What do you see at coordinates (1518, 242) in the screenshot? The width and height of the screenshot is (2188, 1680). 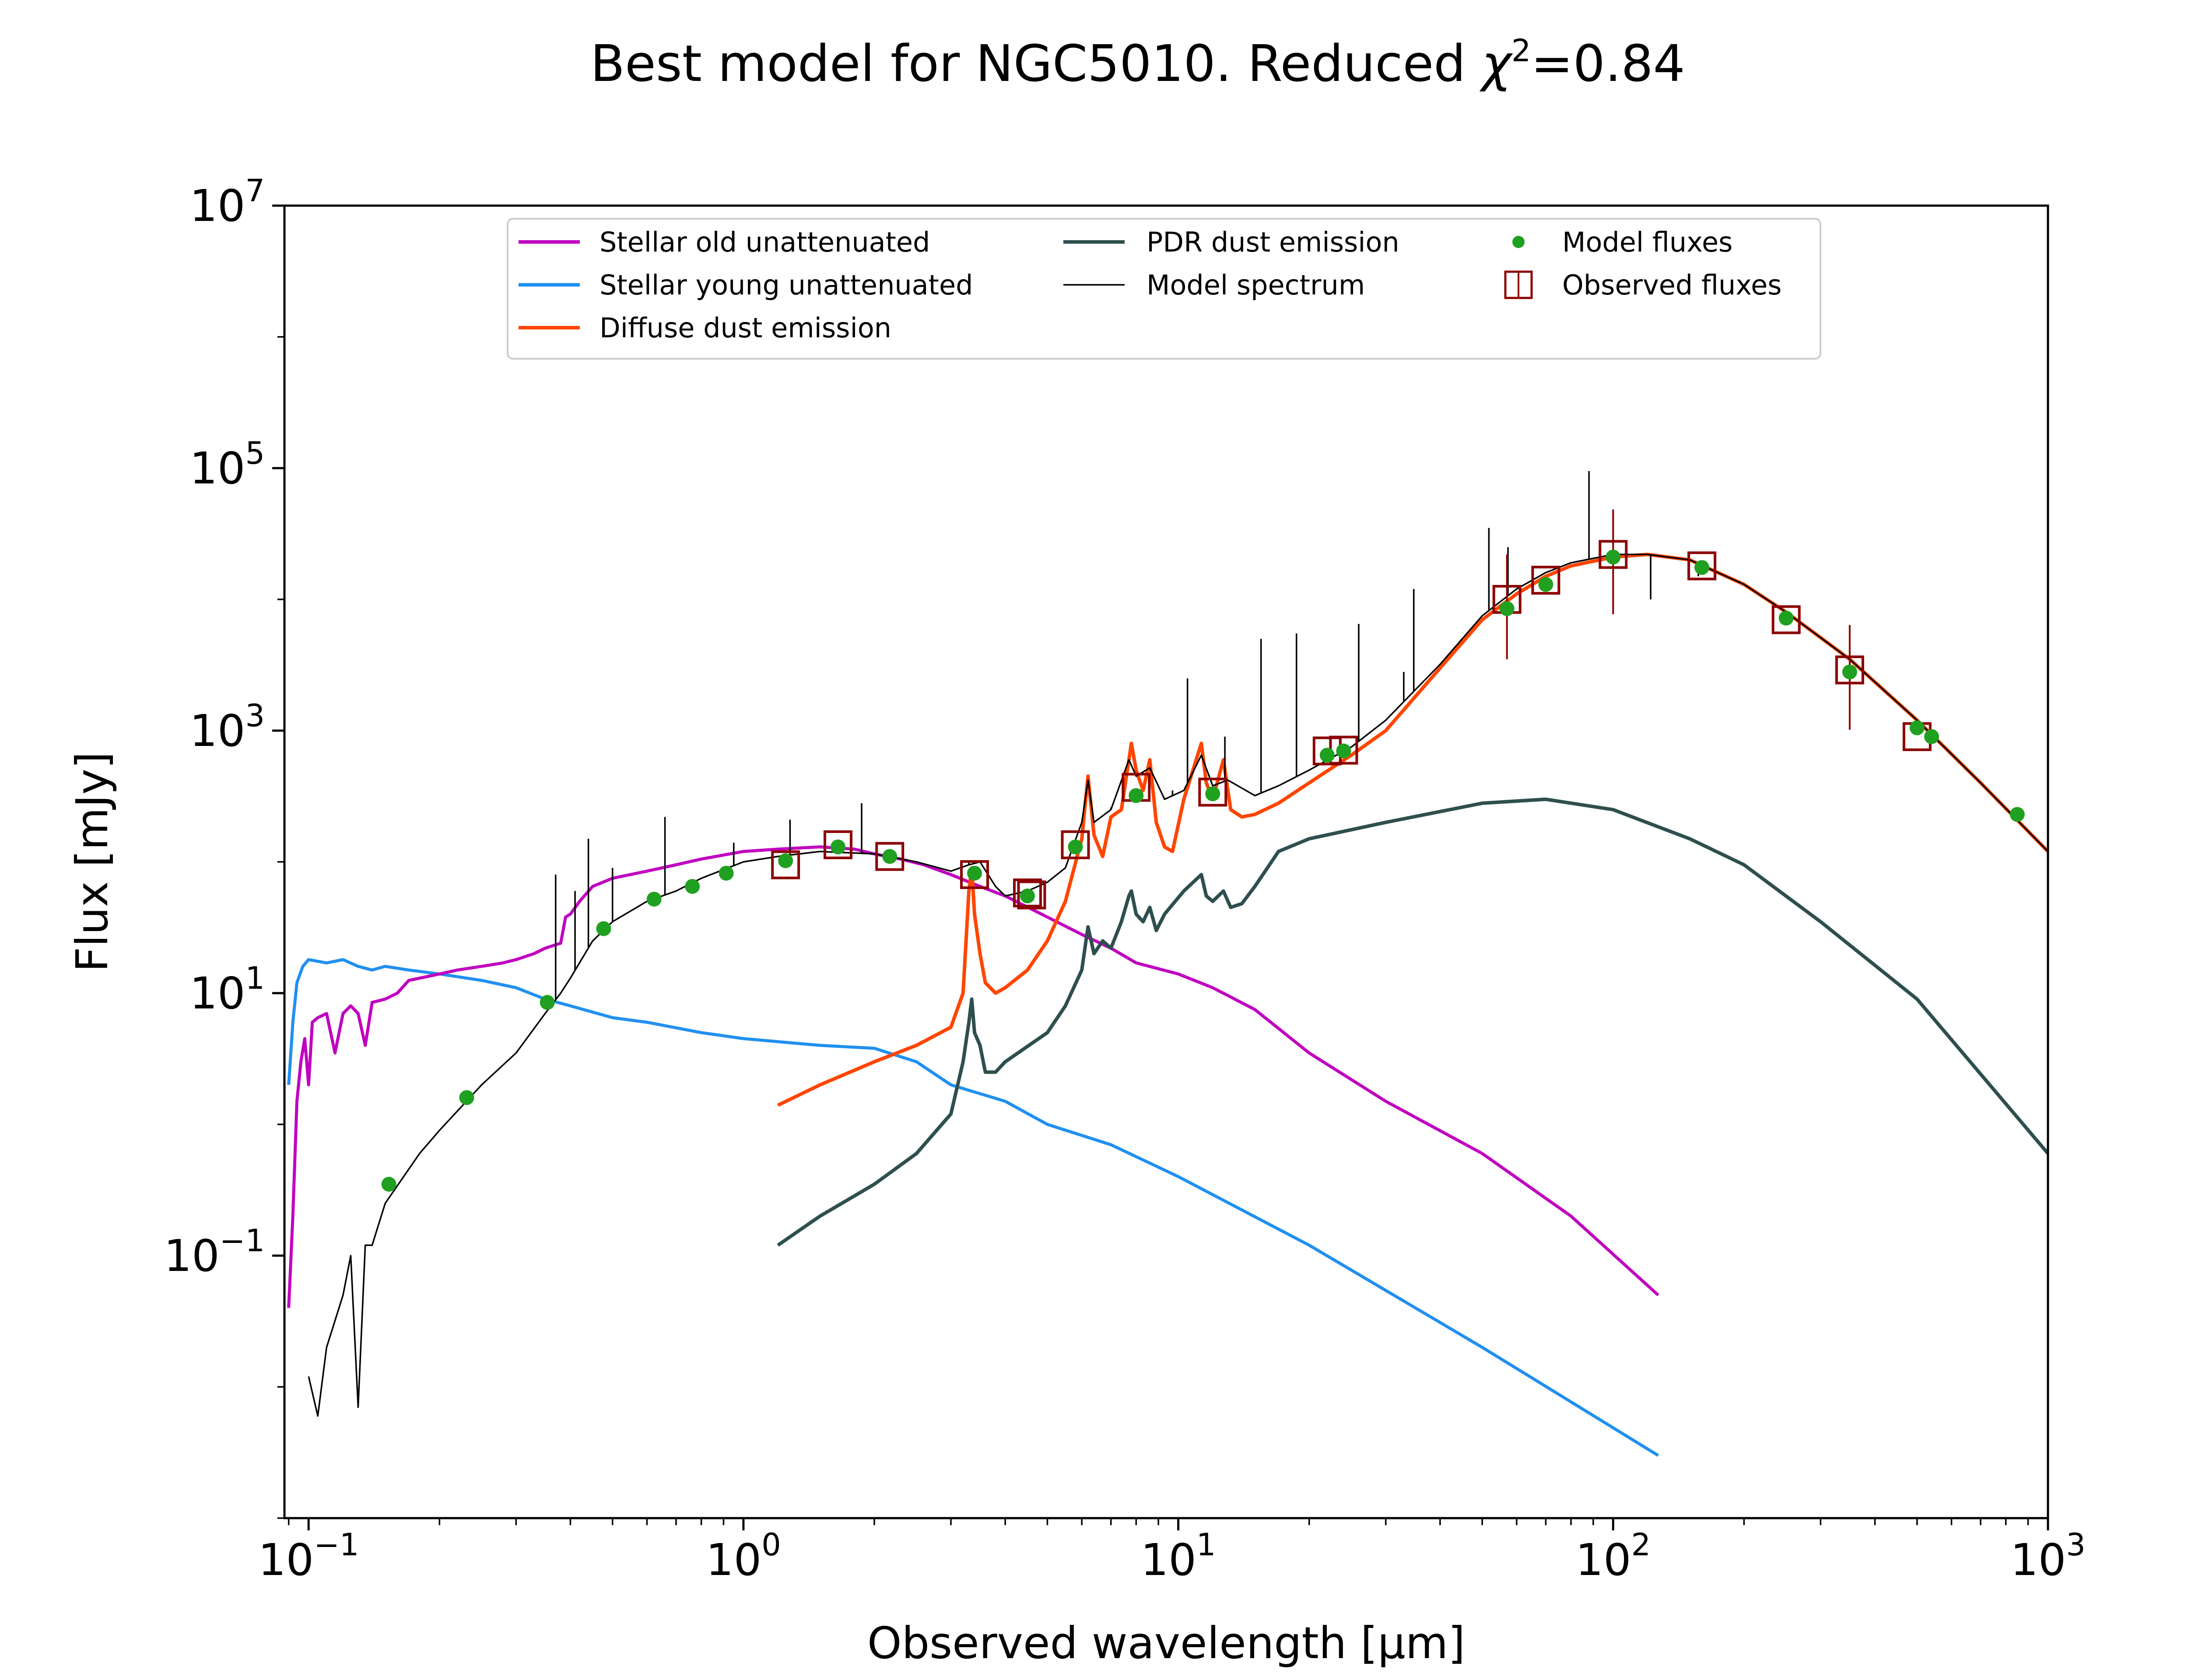 I see `legend-swatch-model-fluxes` at bounding box center [1518, 242].